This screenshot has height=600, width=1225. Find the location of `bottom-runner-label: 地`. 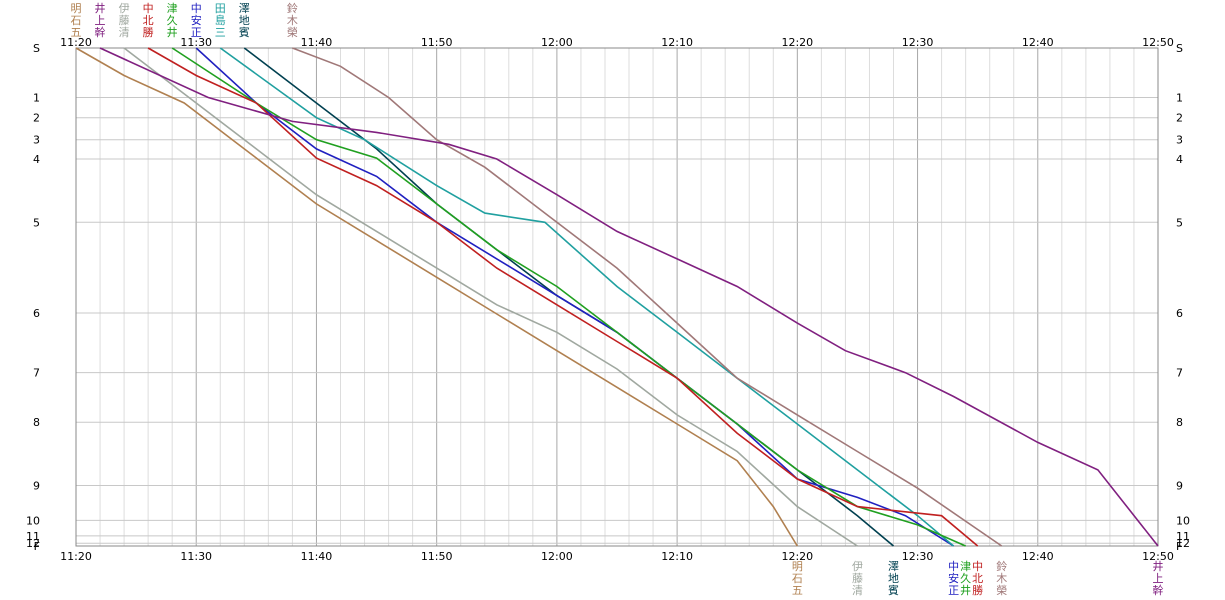

bottom-runner-label: 地 is located at coordinates (893, 578).